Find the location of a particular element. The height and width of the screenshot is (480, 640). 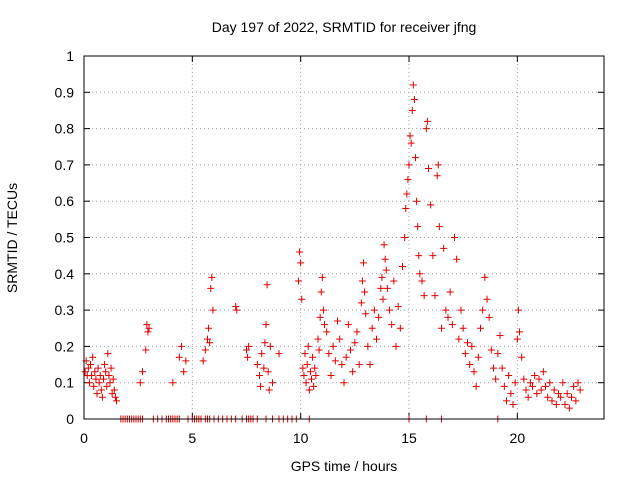

x-tick-label: 0 is located at coordinates (84, 438).